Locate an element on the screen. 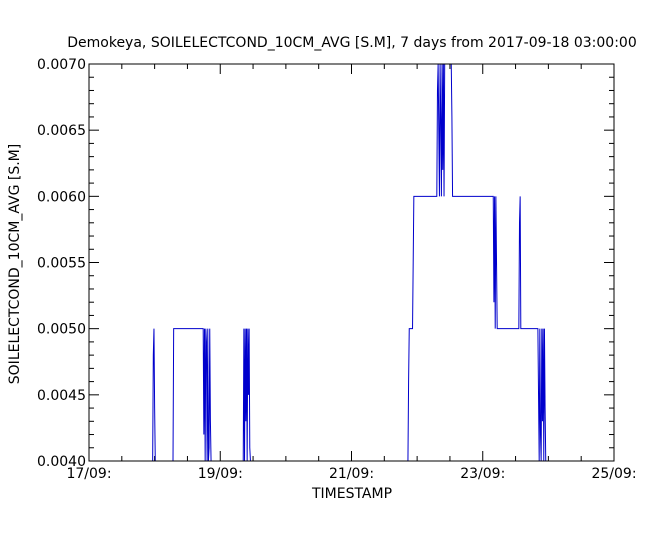 The image size is (666, 533). x-tick-label: 23/09: is located at coordinates (482, 474).